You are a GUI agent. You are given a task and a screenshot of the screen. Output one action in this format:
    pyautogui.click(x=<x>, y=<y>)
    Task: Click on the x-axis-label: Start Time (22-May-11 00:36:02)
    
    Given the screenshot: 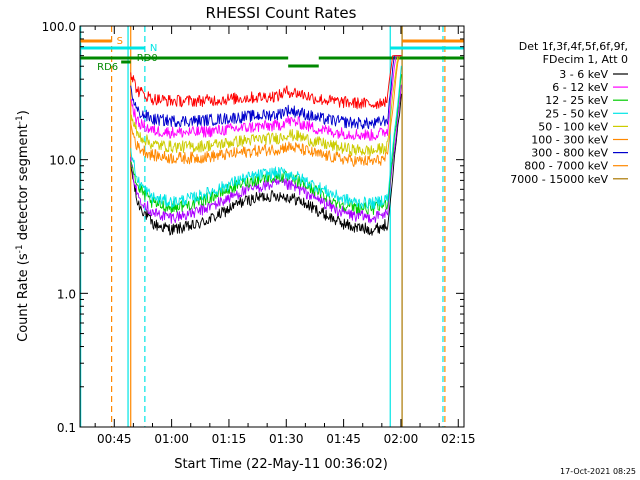 What is the action you would take?
    pyautogui.click(x=281, y=464)
    